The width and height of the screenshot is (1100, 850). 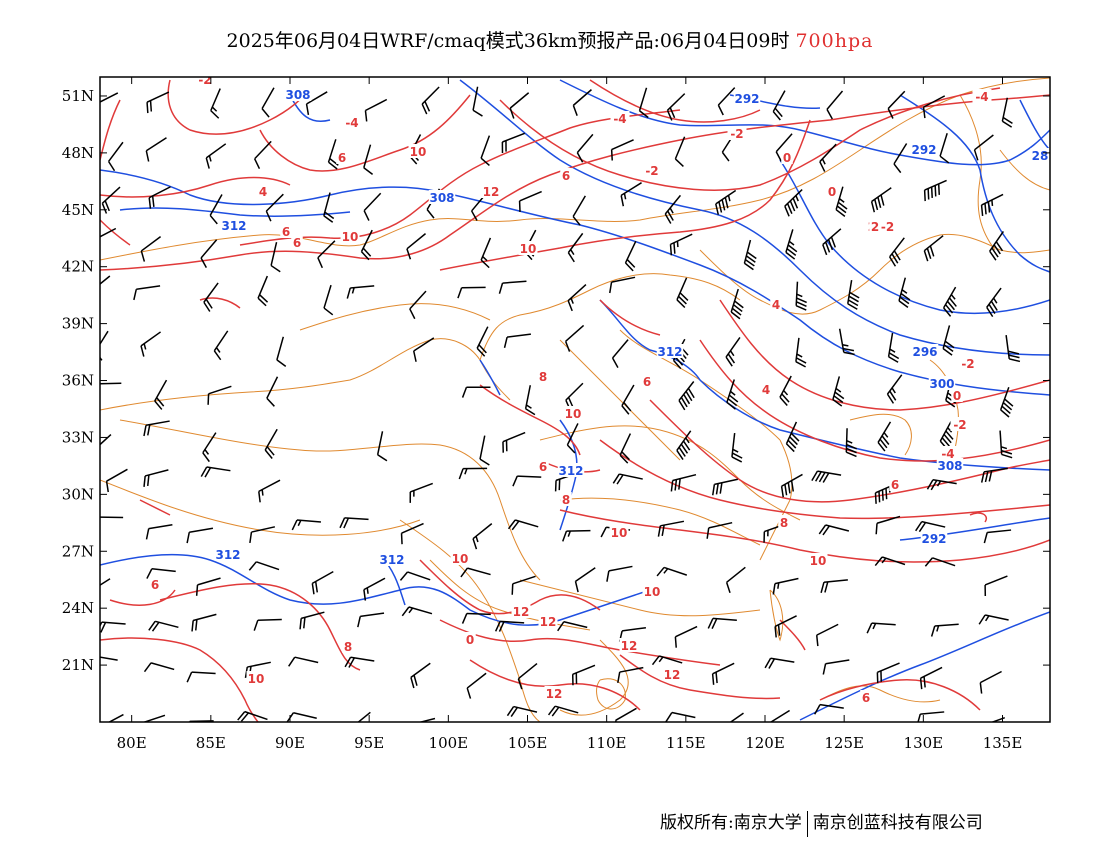 I want to click on height-contour-label-bg, so click(x=298, y=94).